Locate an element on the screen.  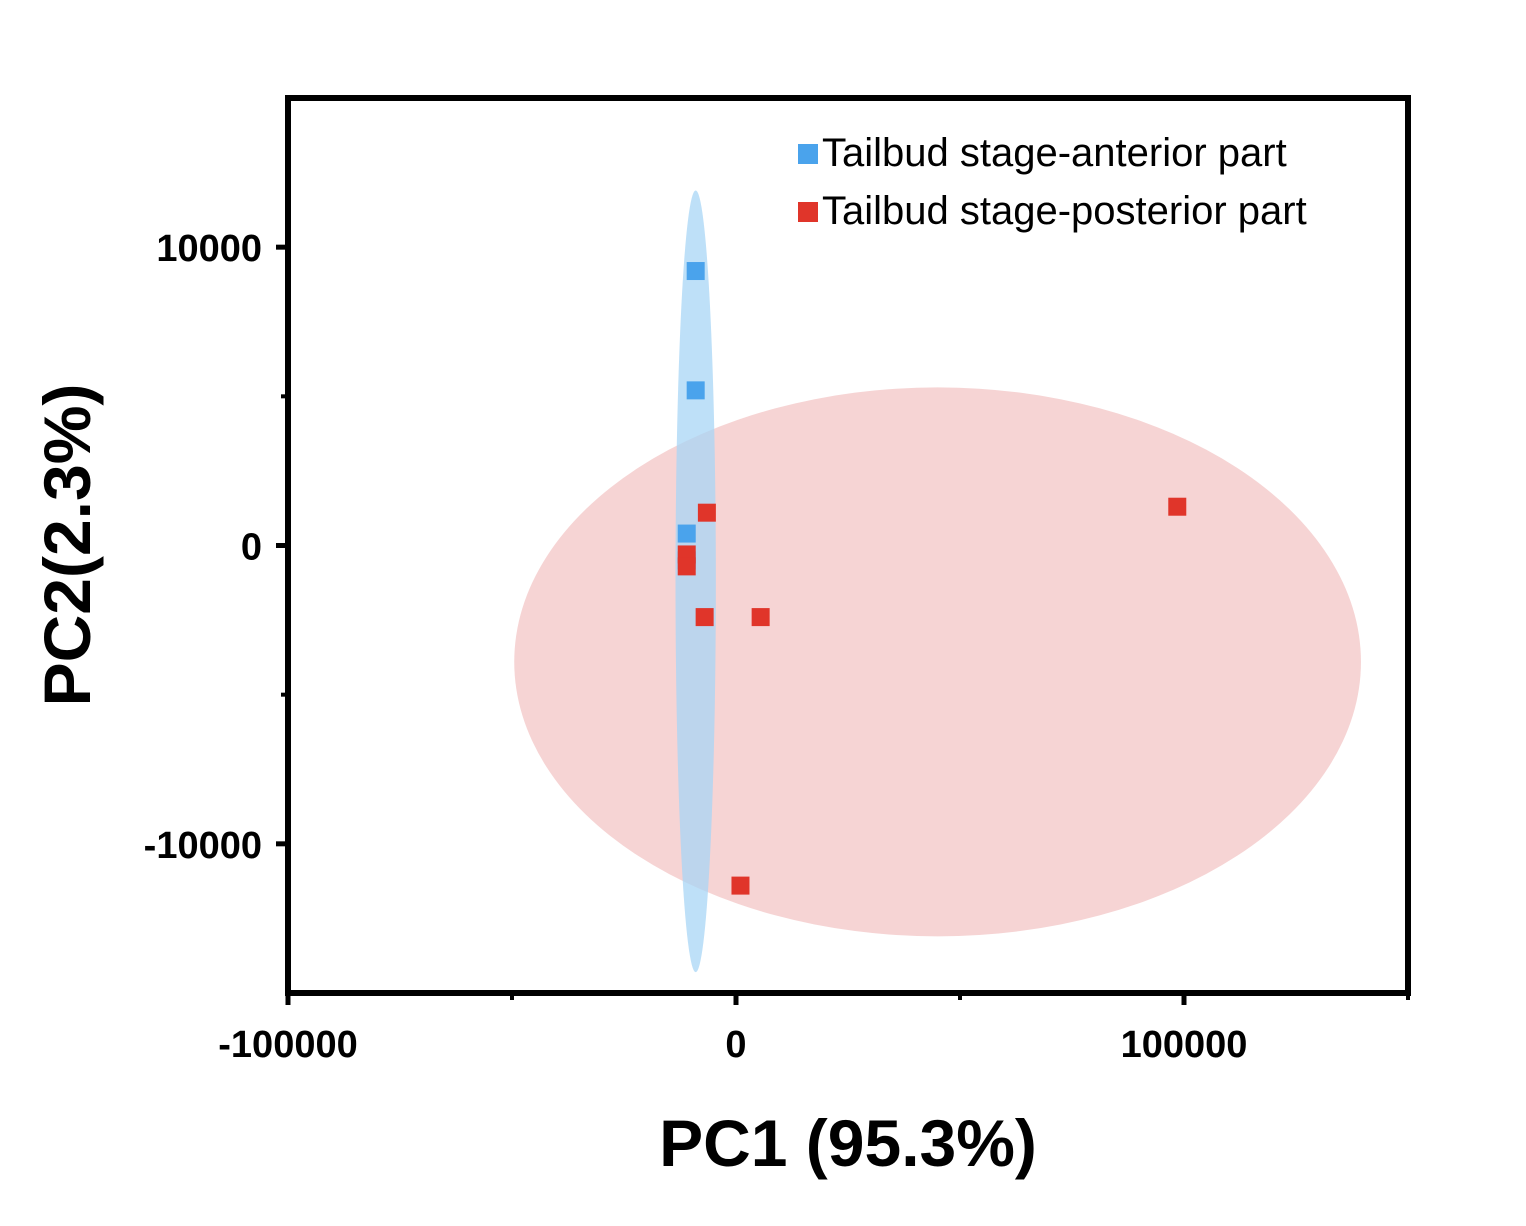
y-axis-title: PC2(2.3%) is located at coordinates (67, 545).